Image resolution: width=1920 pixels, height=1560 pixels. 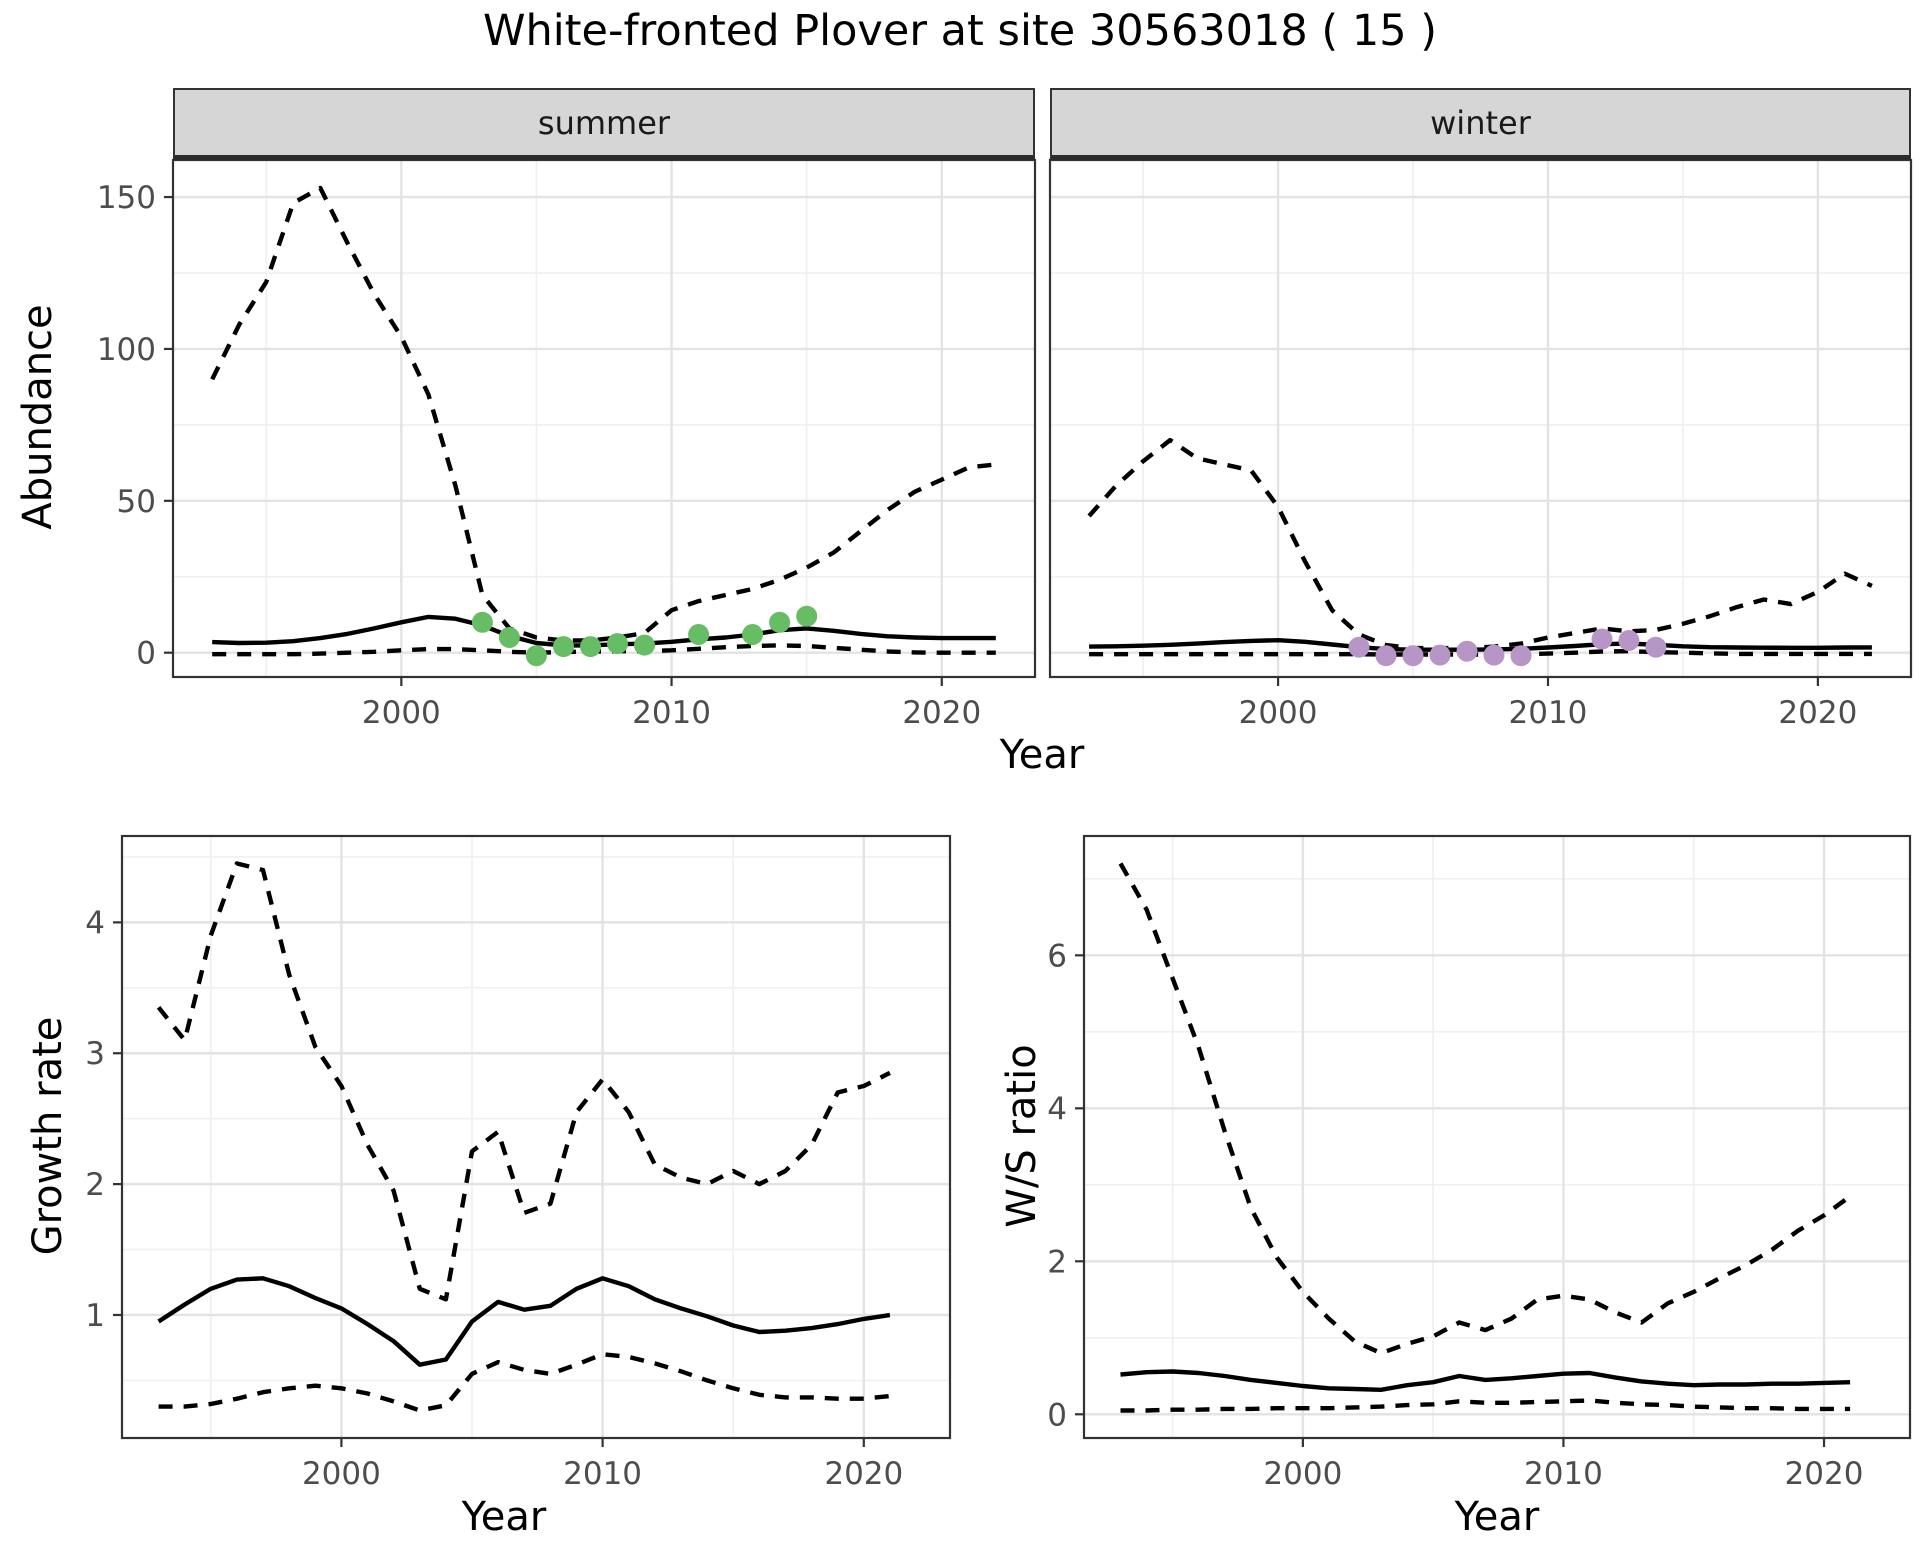 What do you see at coordinates (95, 1054) in the screenshot?
I see `y-tick-label: 3` at bounding box center [95, 1054].